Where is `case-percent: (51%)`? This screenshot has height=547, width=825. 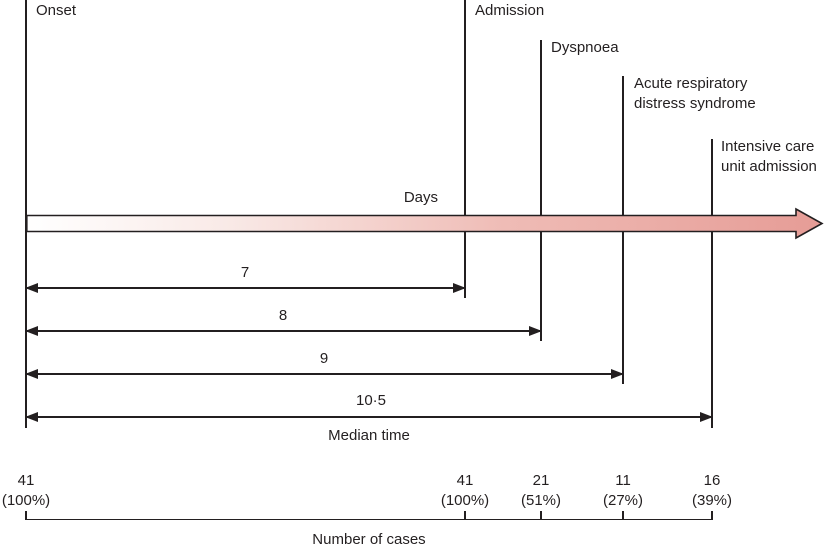 case-percent: (51%) is located at coordinates (541, 500).